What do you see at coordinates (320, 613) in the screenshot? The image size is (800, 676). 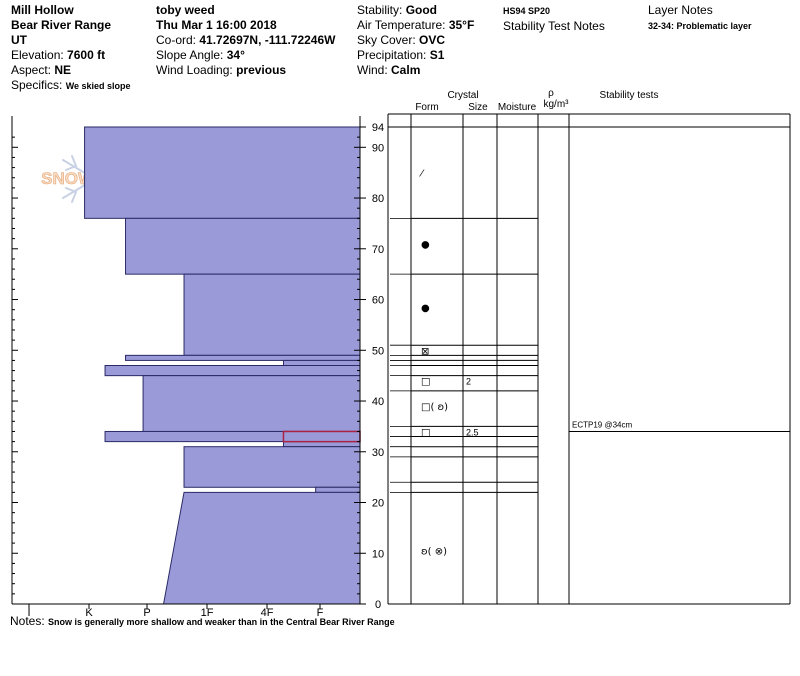 I see `hardness-tick-label: F` at bounding box center [320, 613].